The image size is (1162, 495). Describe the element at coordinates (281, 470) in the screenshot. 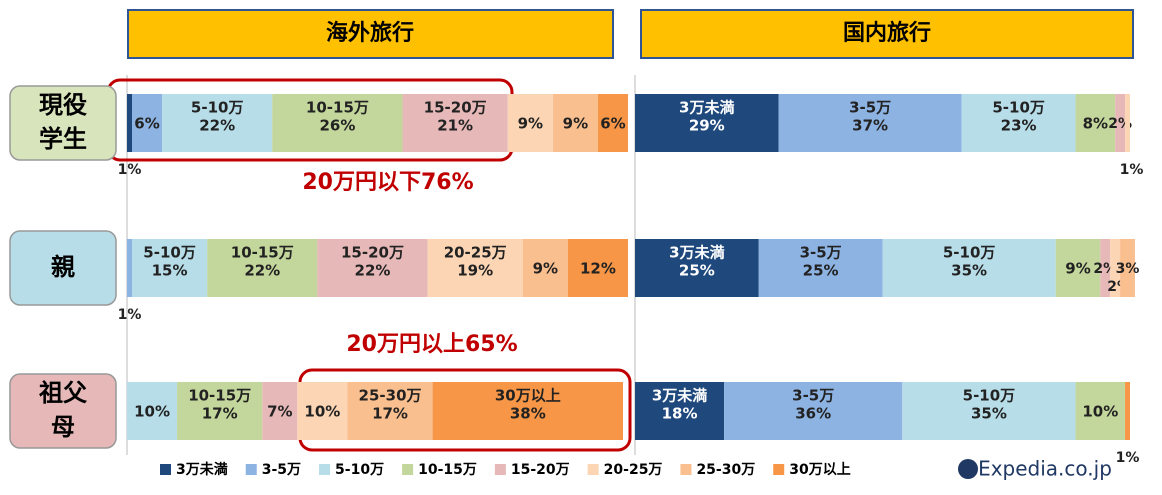

I see `legend-label: 3-5万` at that location.